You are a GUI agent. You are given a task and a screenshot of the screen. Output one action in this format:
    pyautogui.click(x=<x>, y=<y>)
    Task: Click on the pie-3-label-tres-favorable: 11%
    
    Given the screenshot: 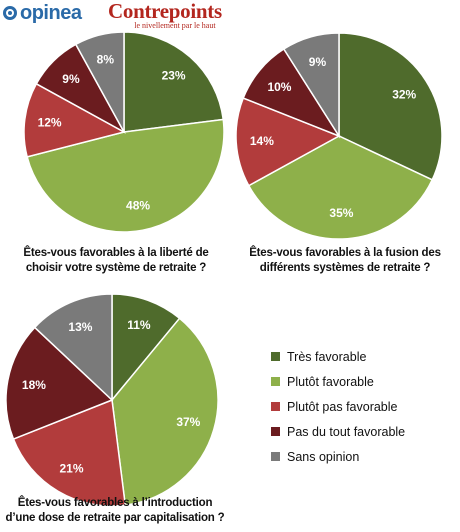 What is the action you would take?
    pyautogui.click(x=139, y=325)
    